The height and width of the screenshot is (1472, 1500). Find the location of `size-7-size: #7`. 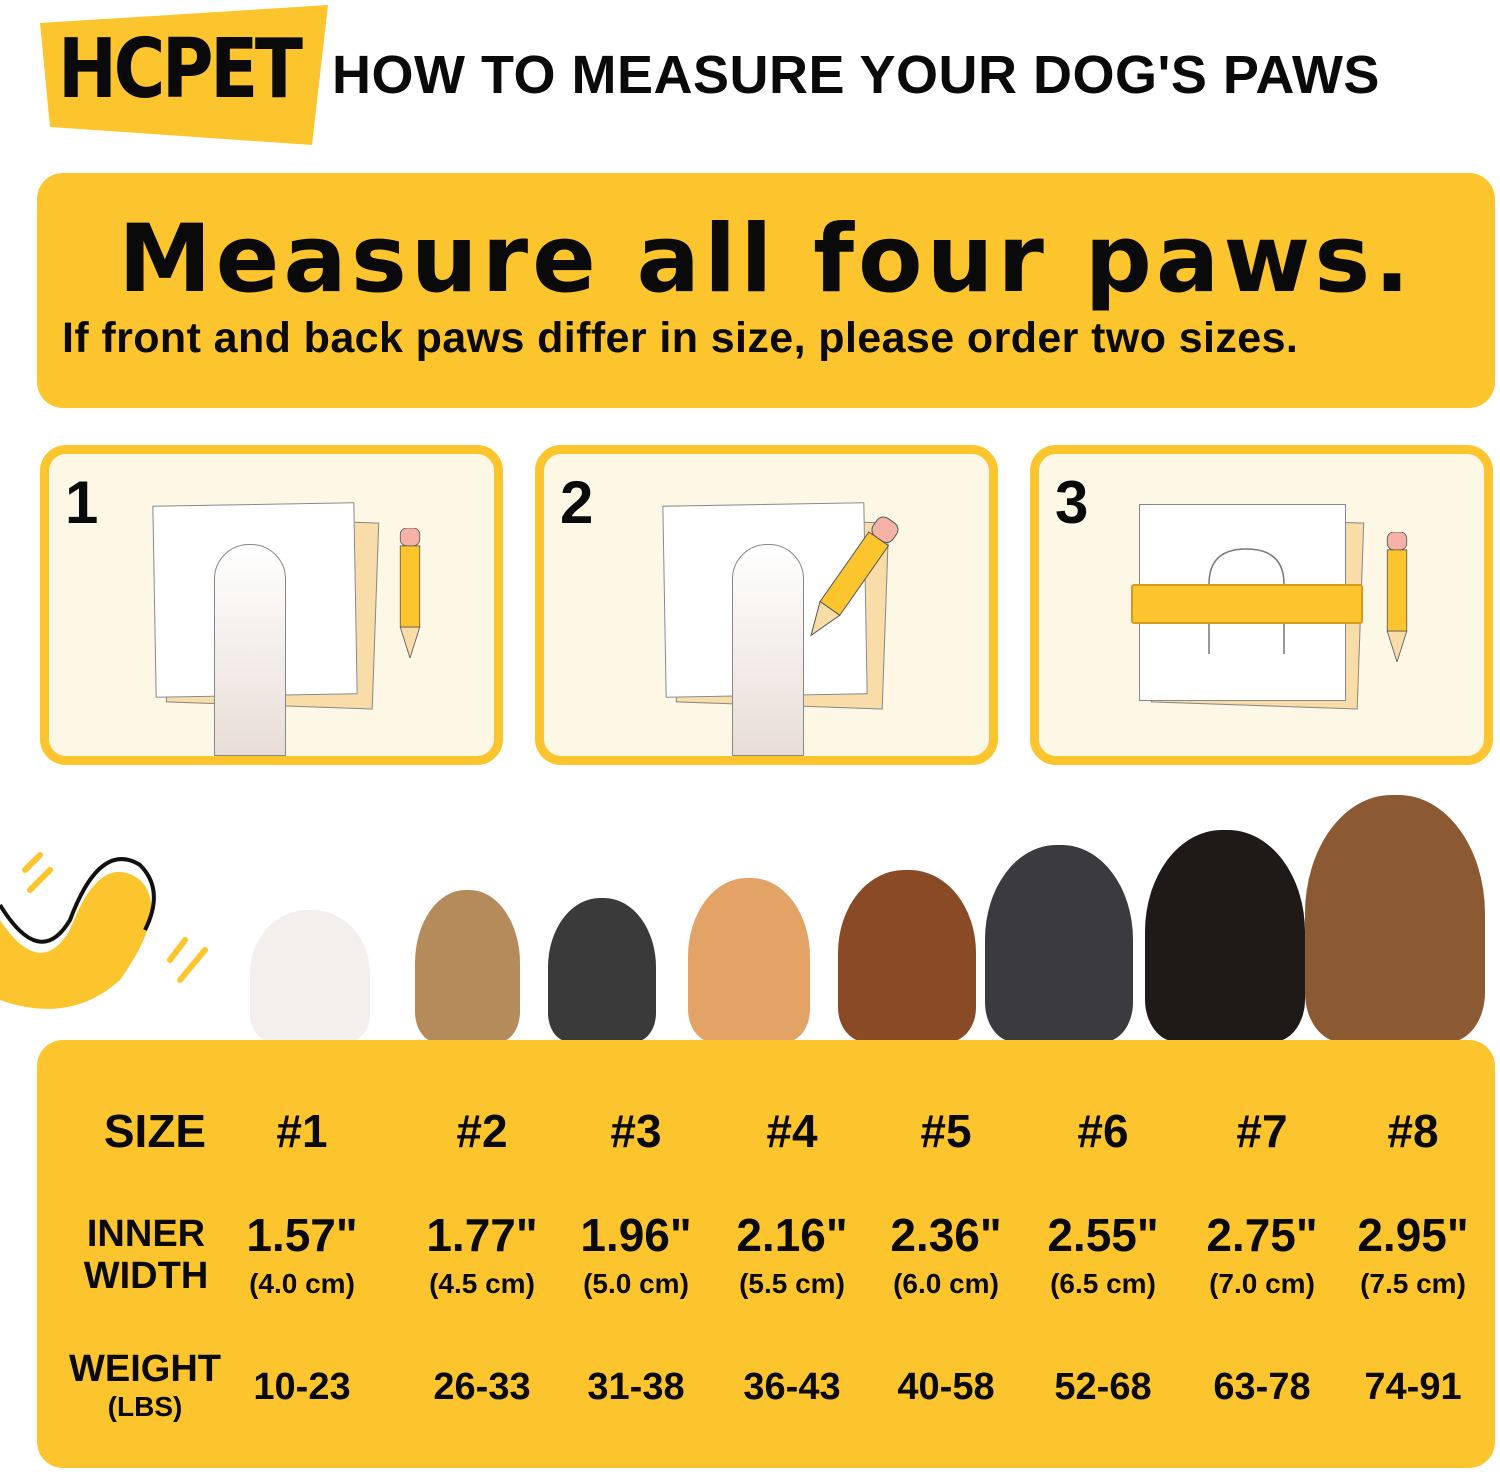

size-7-size: #7 is located at coordinates (1262, 1131).